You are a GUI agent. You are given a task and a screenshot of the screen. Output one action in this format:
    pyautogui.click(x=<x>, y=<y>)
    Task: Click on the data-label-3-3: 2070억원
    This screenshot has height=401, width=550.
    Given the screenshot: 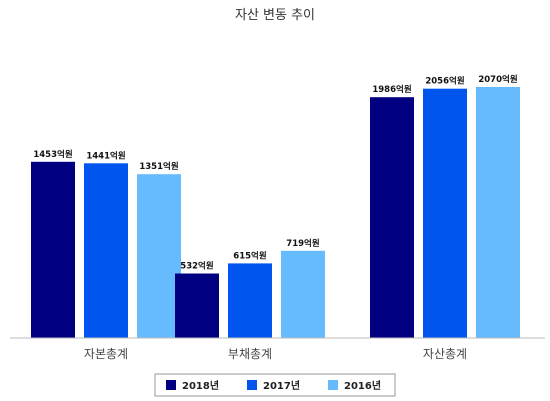 What is the action you would take?
    pyautogui.click(x=497, y=79)
    